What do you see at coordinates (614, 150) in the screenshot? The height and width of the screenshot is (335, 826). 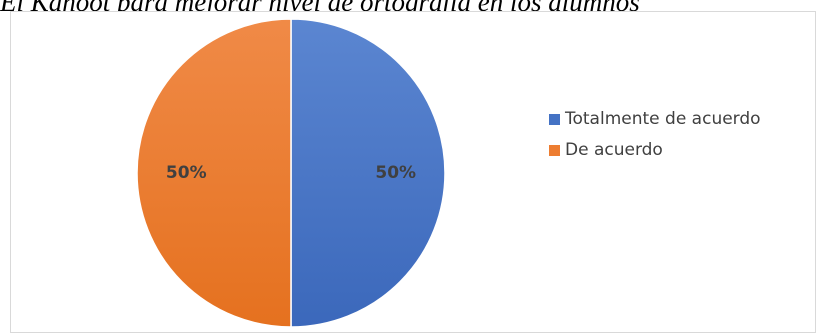 I see `legend-label-de-acuerdo: De acuerdo` at bounding box center [614, 150].